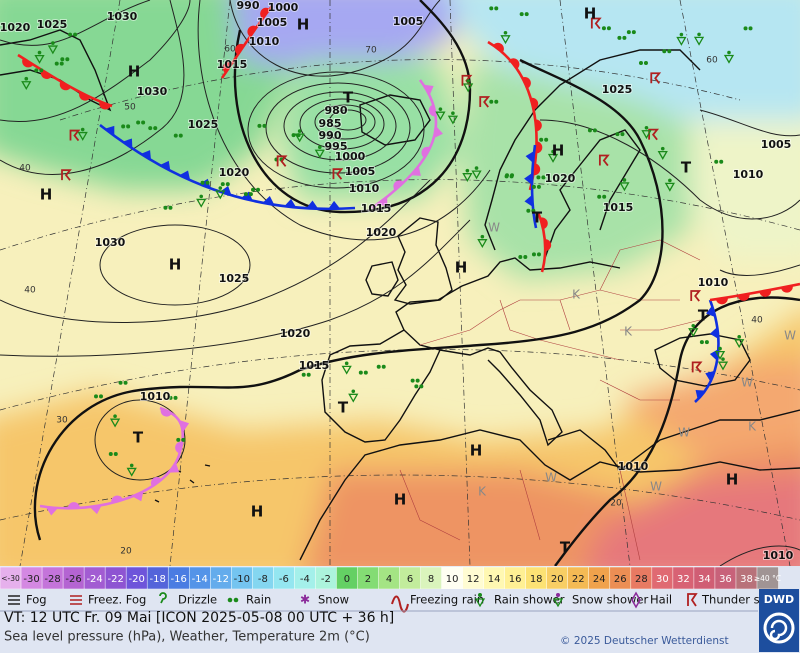  What do you see at coordinates (662, 579) in the screenshot?
I see `scale-label: 30` at bounding box center [662, 579].